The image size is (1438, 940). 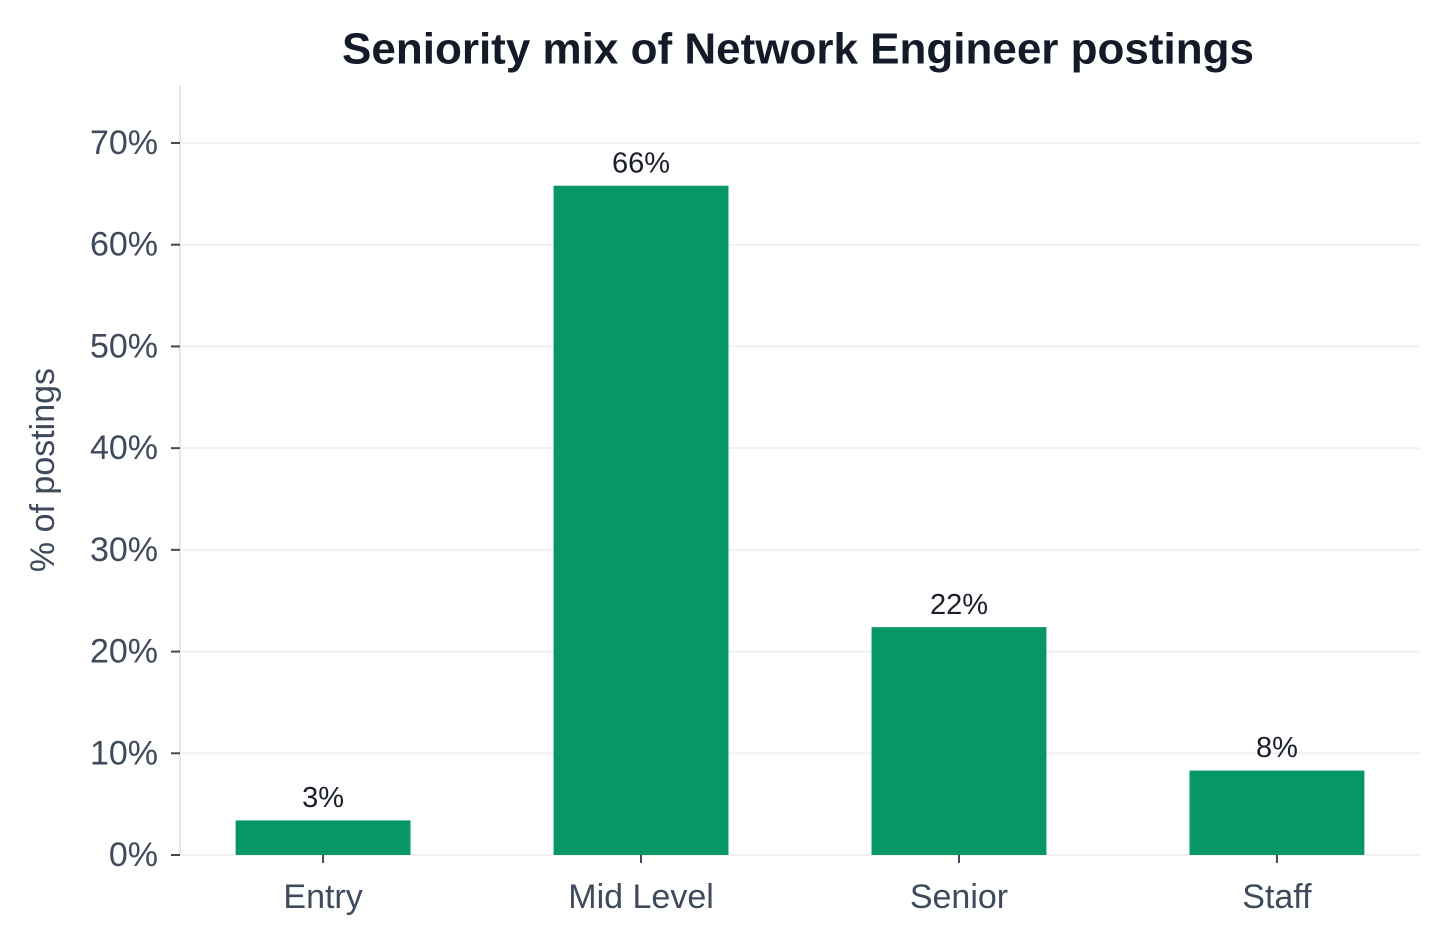 What do you see at coordinates (43, 470) in the screenshot?
I see `y-axis-label: % of postings` at bounding box center [43, 470].